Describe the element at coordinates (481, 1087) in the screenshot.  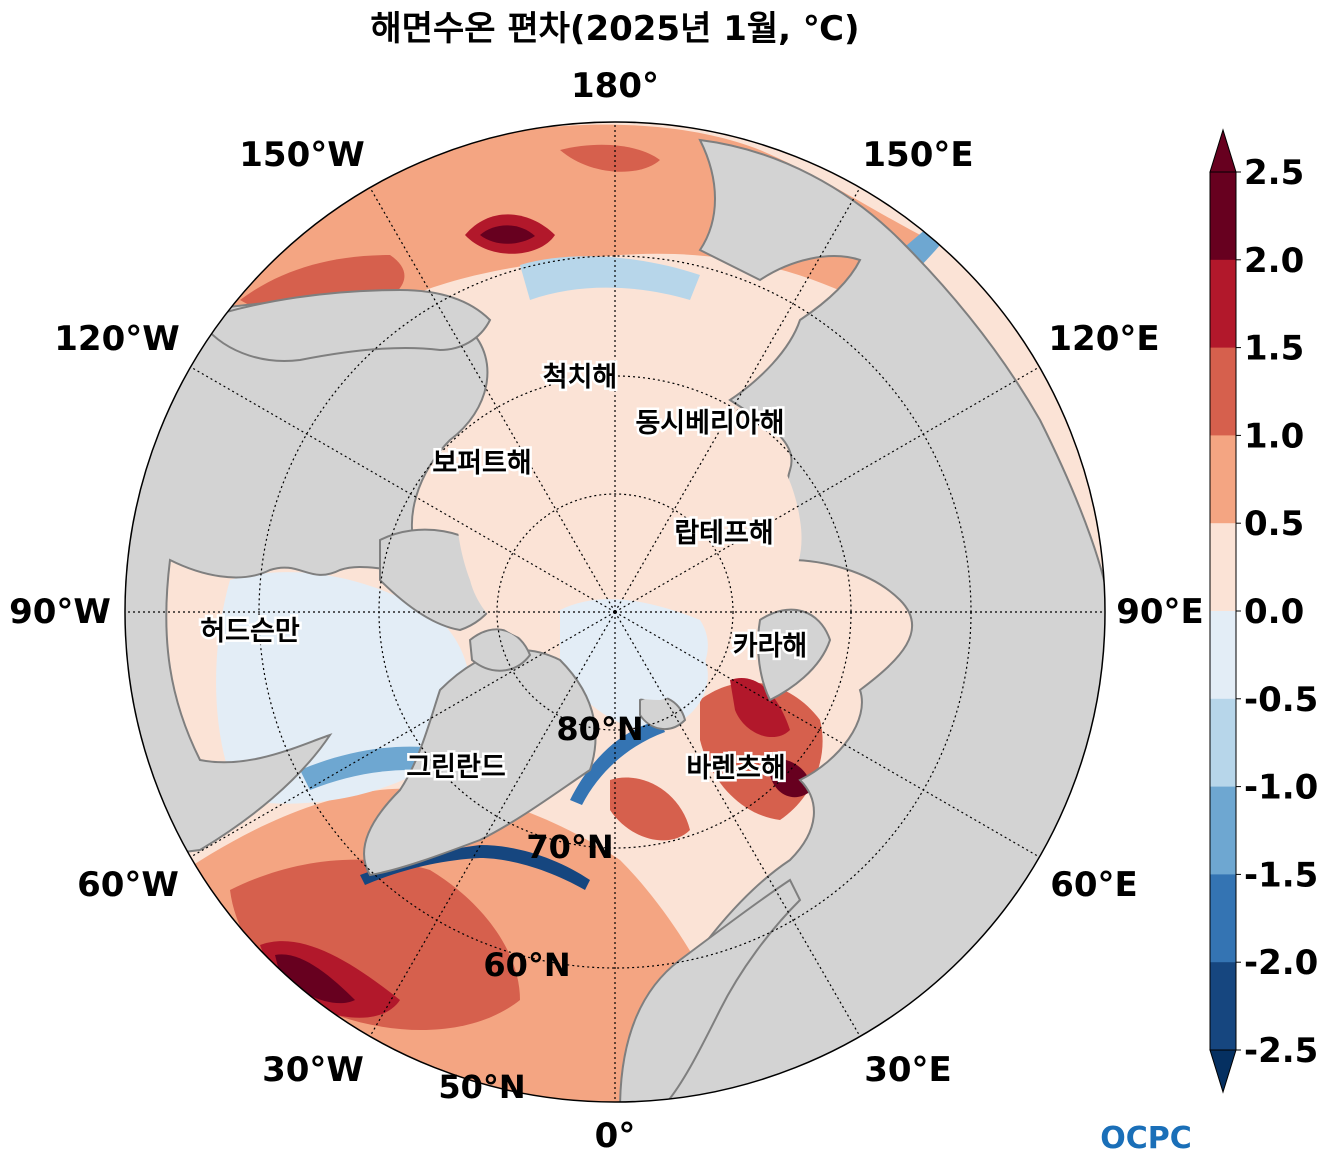
I see `lat-label-50n: 50°N` at that location.